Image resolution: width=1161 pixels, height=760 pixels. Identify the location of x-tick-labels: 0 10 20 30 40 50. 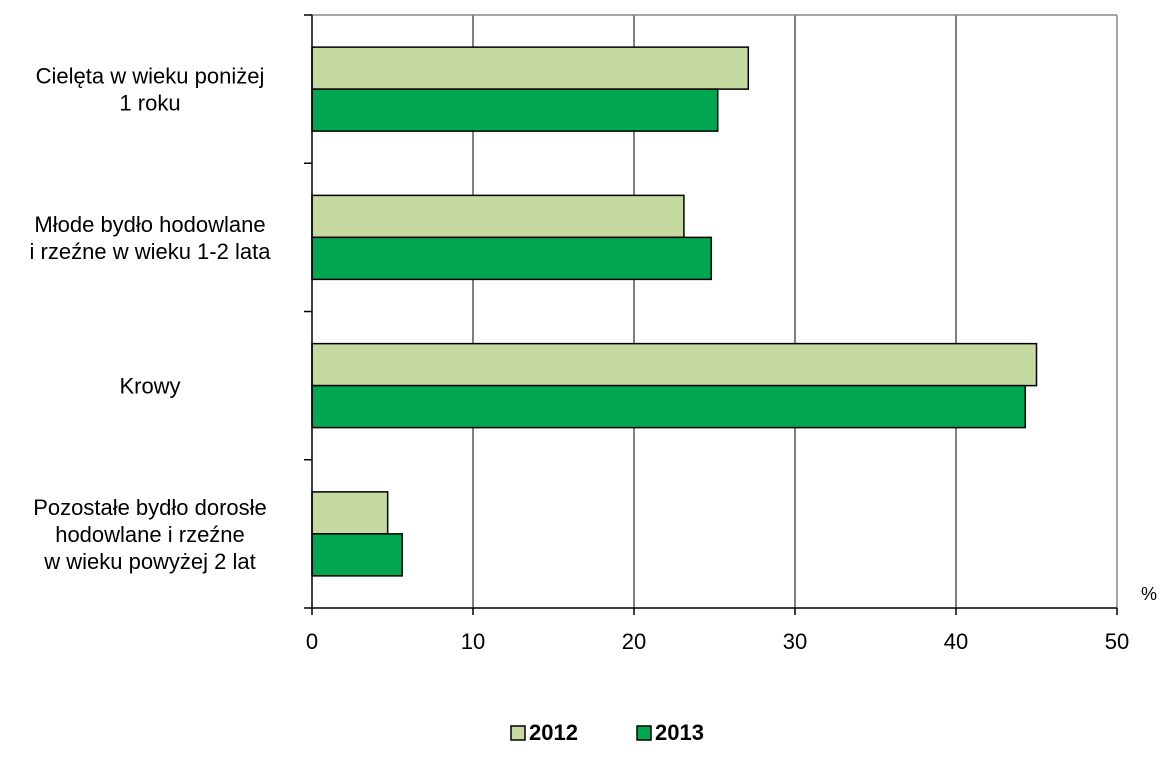
(717, 641).